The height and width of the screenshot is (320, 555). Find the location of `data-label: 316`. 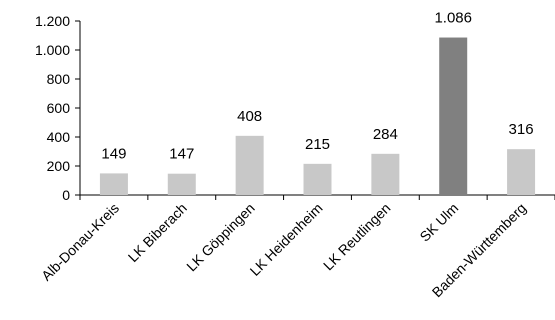

data-label: 316 is located at coordinates (521, 129).